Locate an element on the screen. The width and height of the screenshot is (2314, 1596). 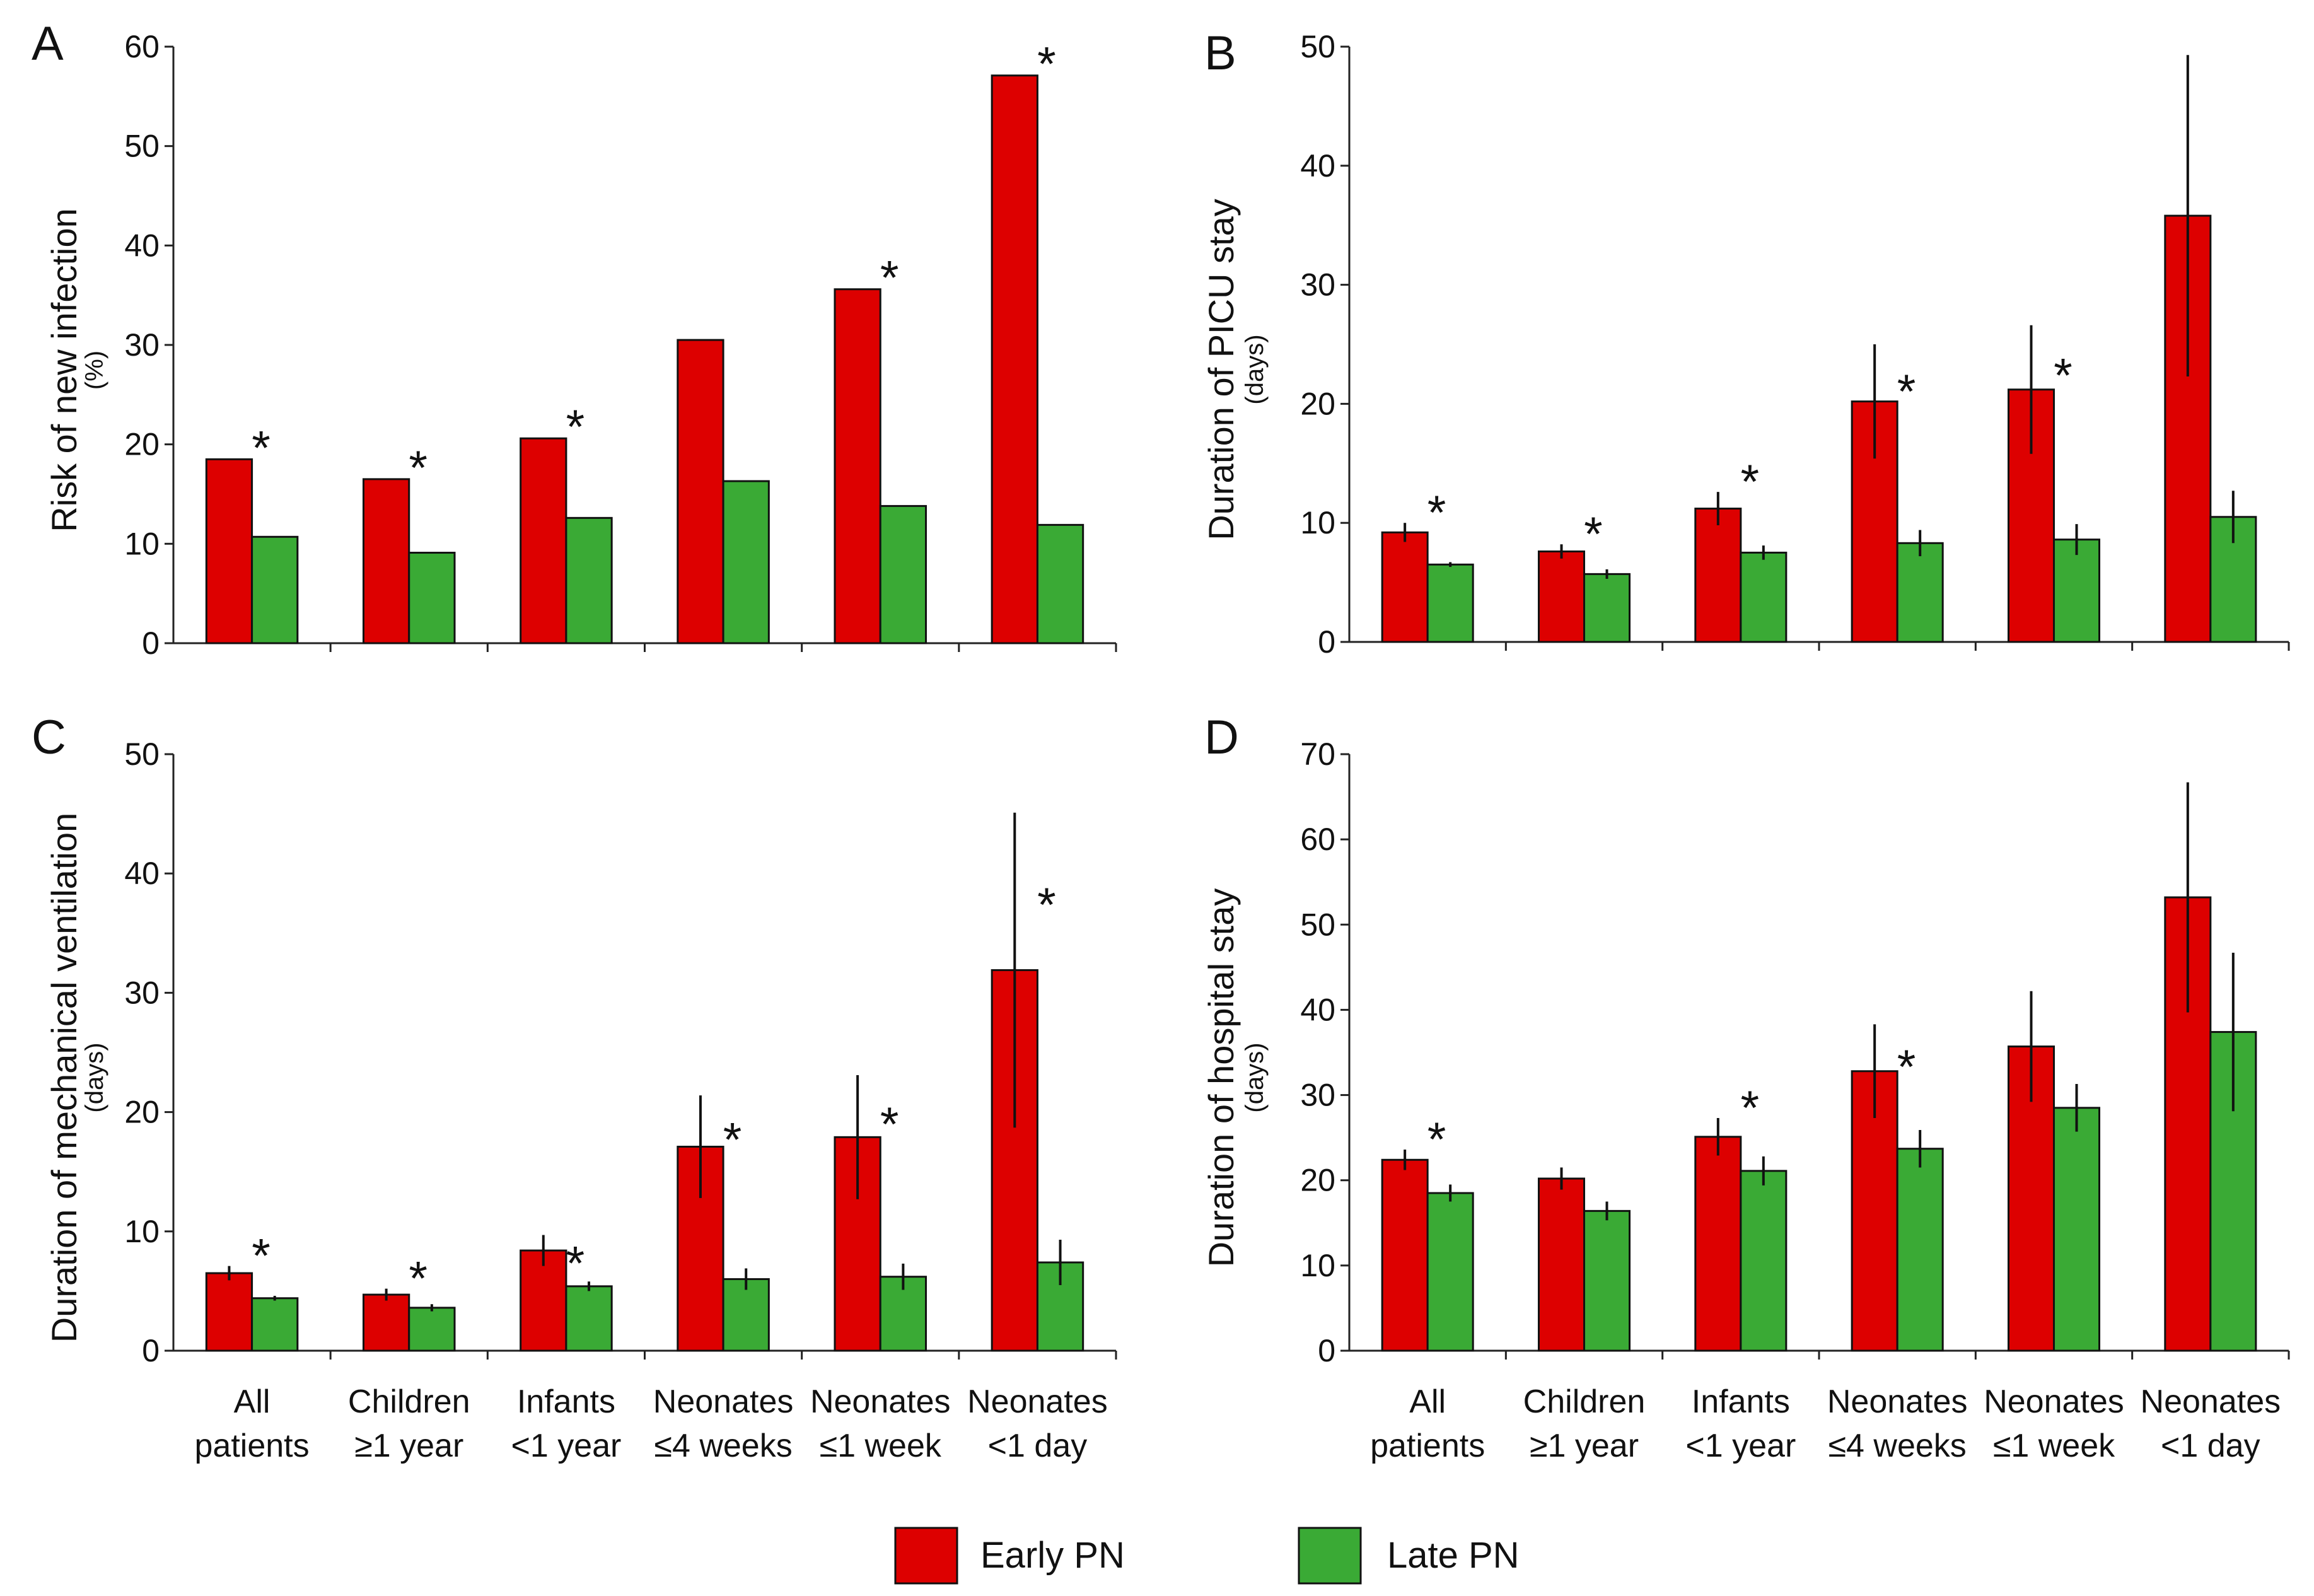
y-axis-unit: (days) is located at coordinates (94, 1077).